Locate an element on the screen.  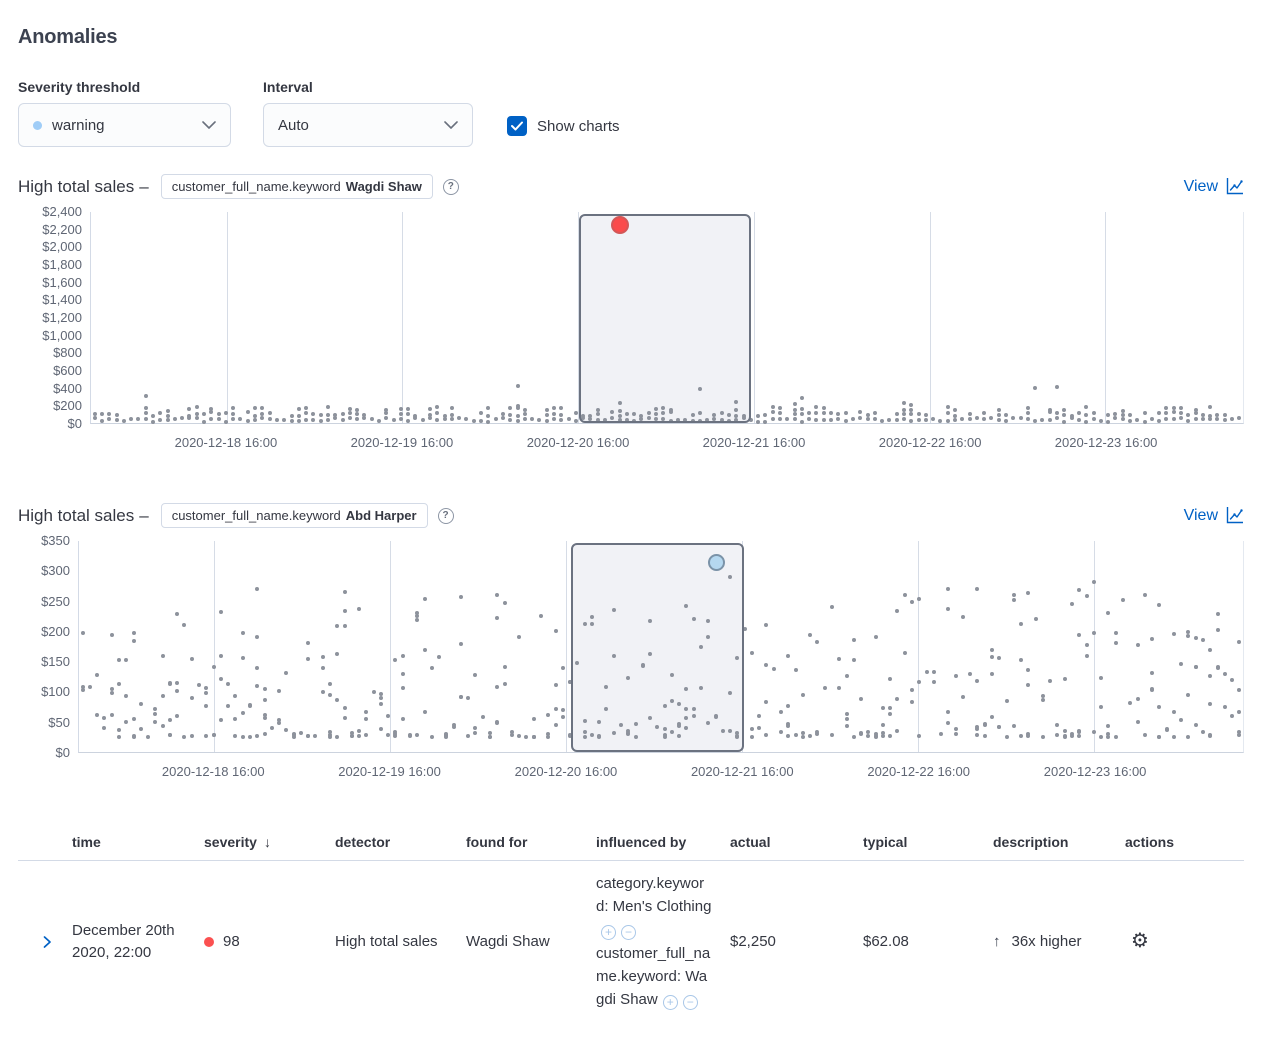
col-detector: detector is located at coordinates (363, 842).